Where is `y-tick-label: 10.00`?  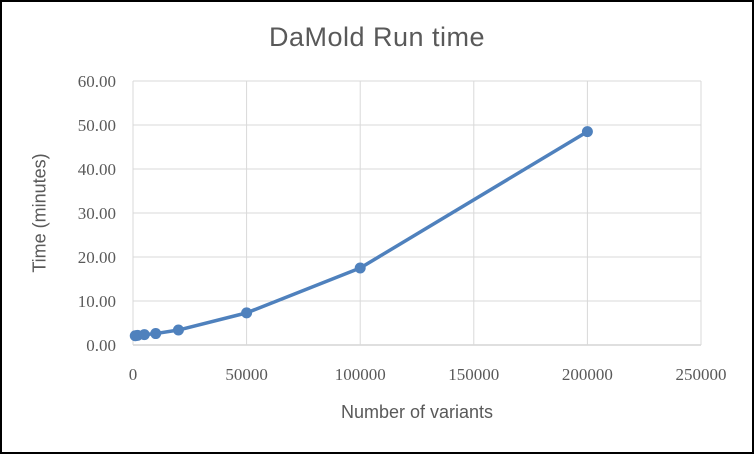 y-tick-label: 10.00 is located at coordinates (97, 301).